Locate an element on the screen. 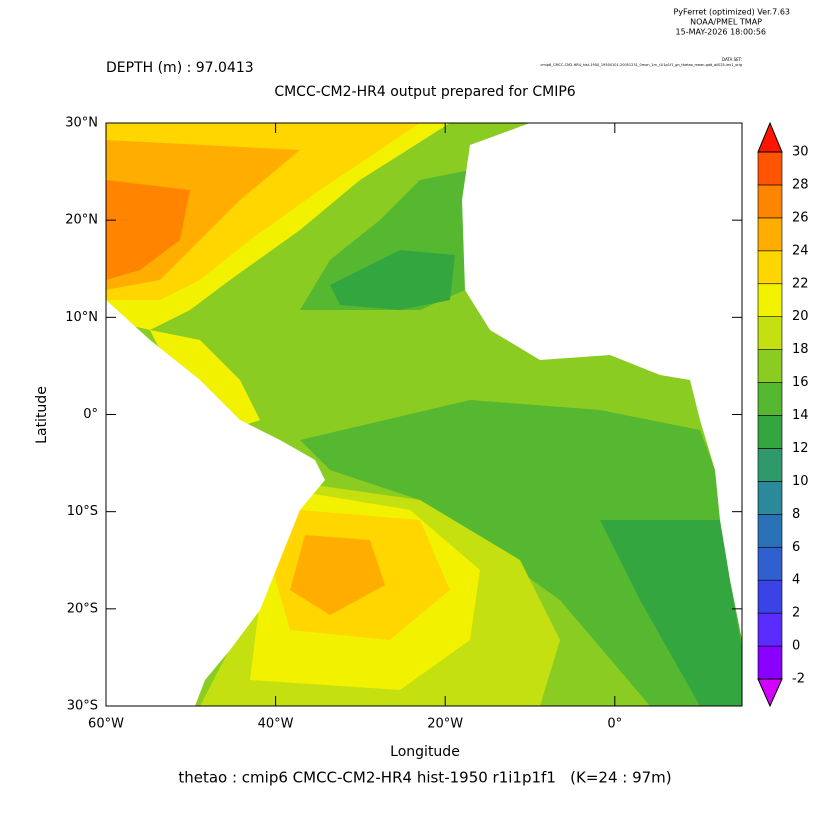  date-label: 15-MAY-2026 18:00:56 is located at coordinates (721, 32).